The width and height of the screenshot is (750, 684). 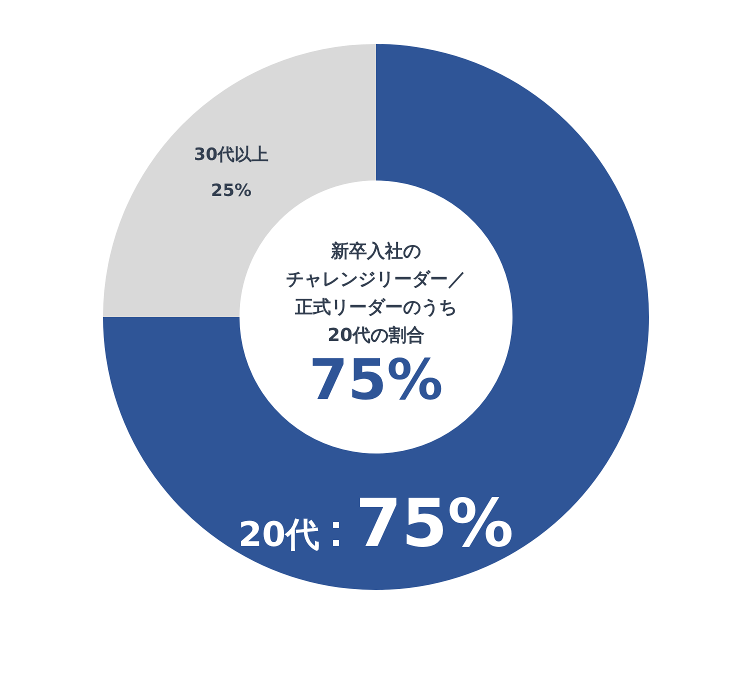 What do you see at coordinates (376, 335) in the screenshot?
I see `text: 20代の割合` at bounding box center [376, 335].